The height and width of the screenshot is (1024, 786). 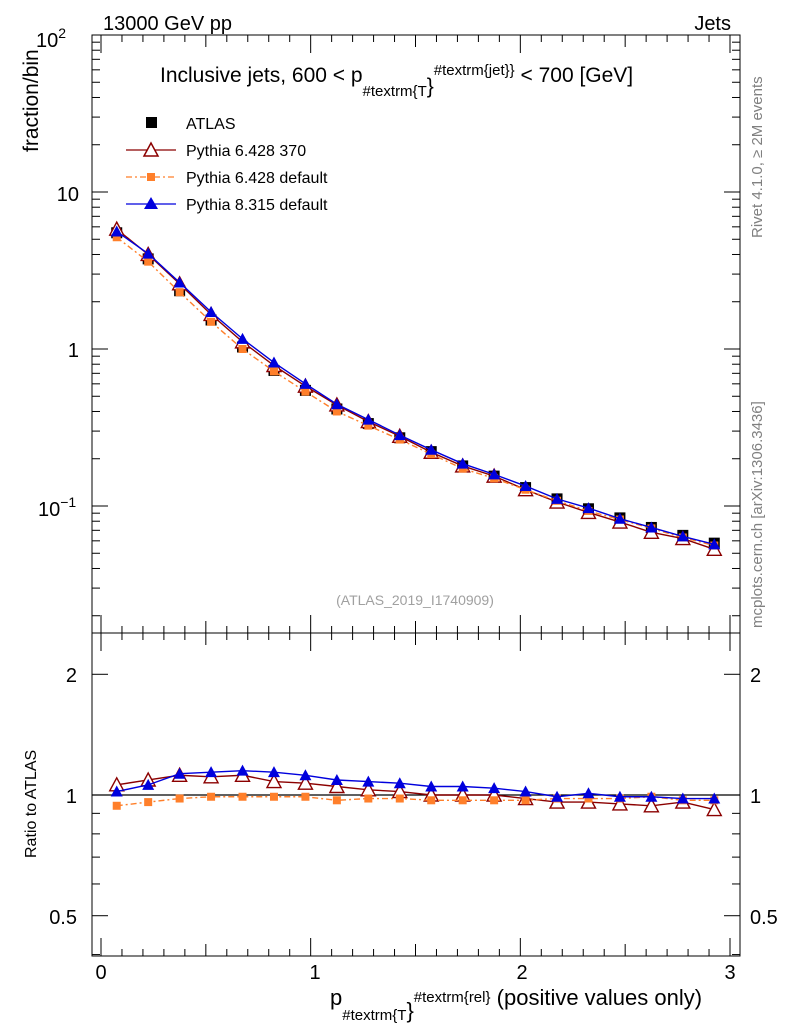 What do you see at coordinates (31, 804) in the screenshot?
I see `ratio-y-axis-title: Ratio to ATLAS` at bounding box center [31, 804].